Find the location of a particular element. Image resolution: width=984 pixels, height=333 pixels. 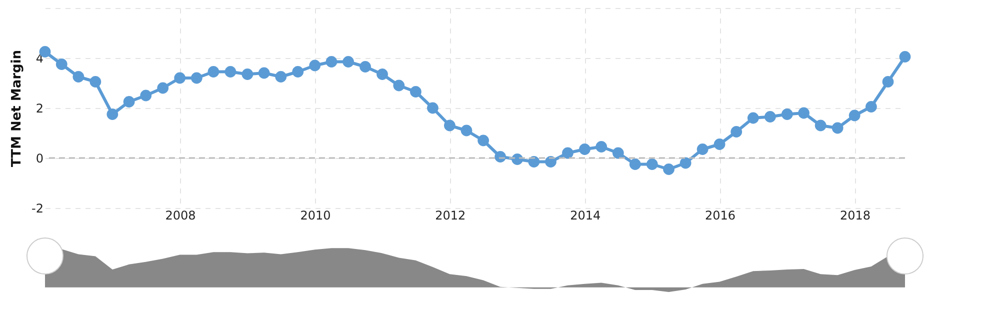

y-tick-label: -2 is located at coordinates (38, 209).